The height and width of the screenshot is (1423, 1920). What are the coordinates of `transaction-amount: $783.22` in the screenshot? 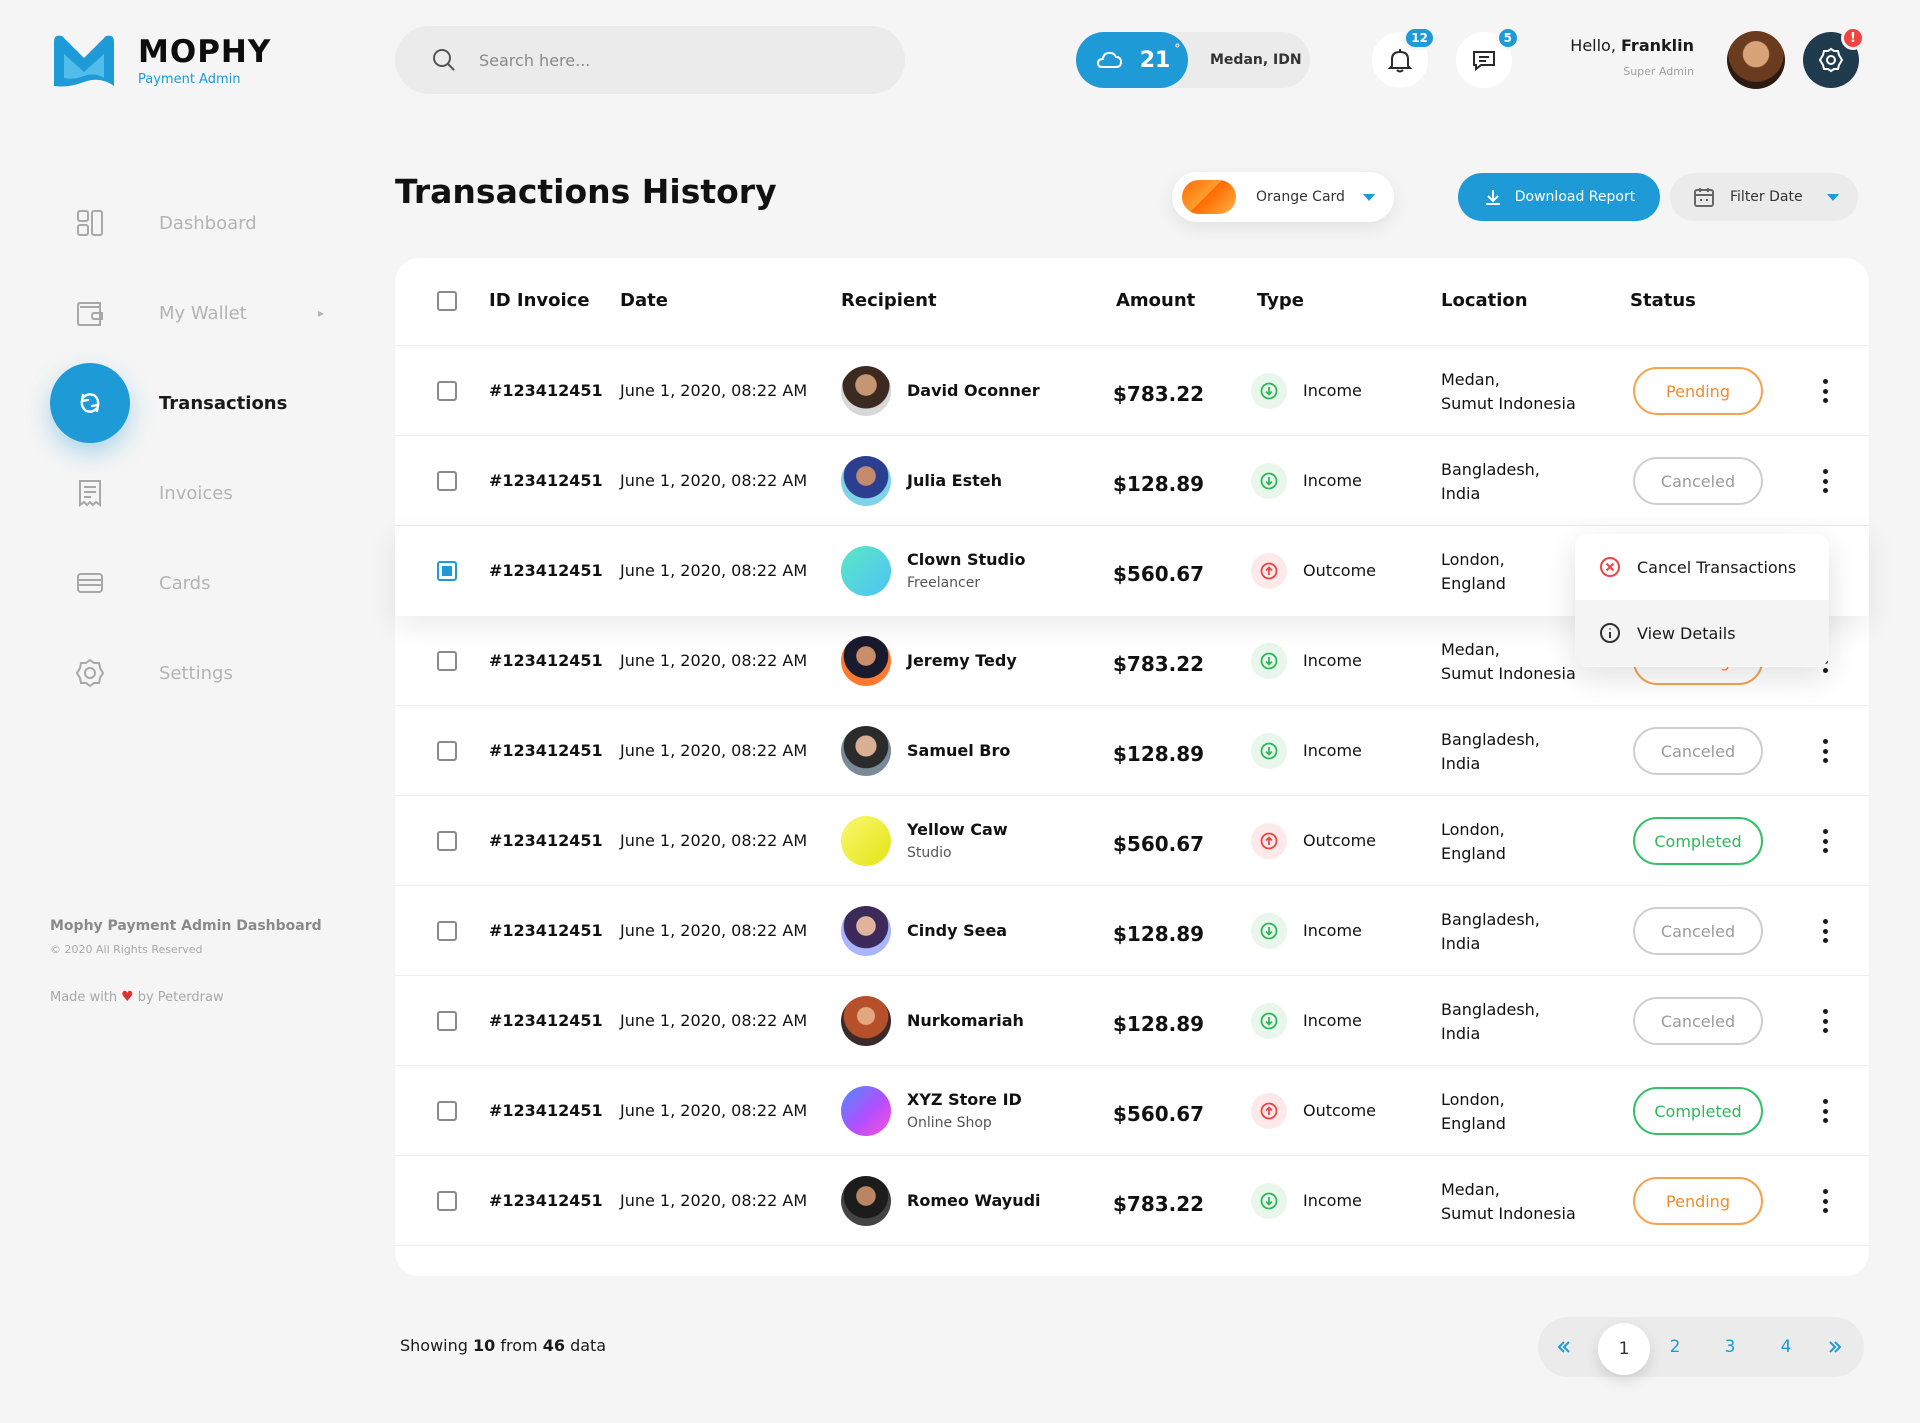 It's located at (1159, 1204).